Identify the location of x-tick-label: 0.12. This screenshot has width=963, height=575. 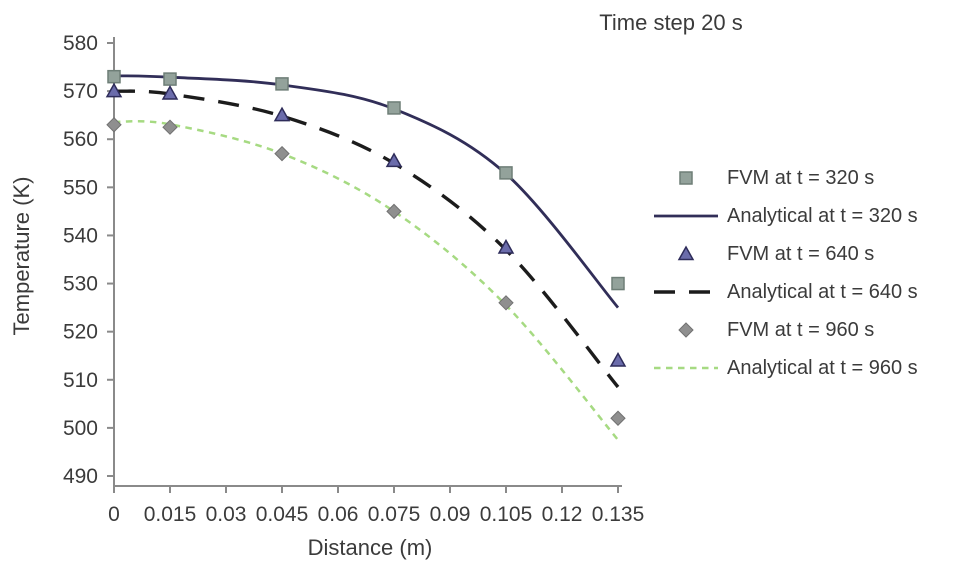
(562, 514).